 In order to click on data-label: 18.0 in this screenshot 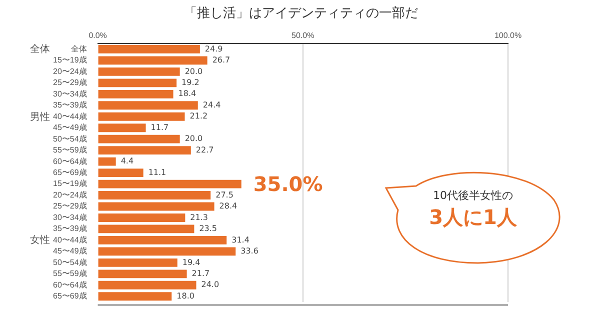, I will do `click(185, 295)`.